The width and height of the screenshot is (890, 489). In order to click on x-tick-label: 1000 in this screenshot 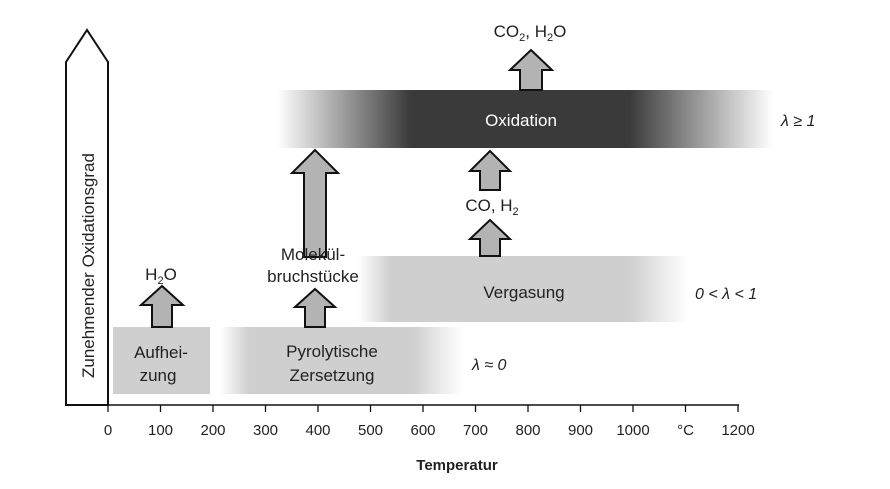, I will do `click(632, 430)`.